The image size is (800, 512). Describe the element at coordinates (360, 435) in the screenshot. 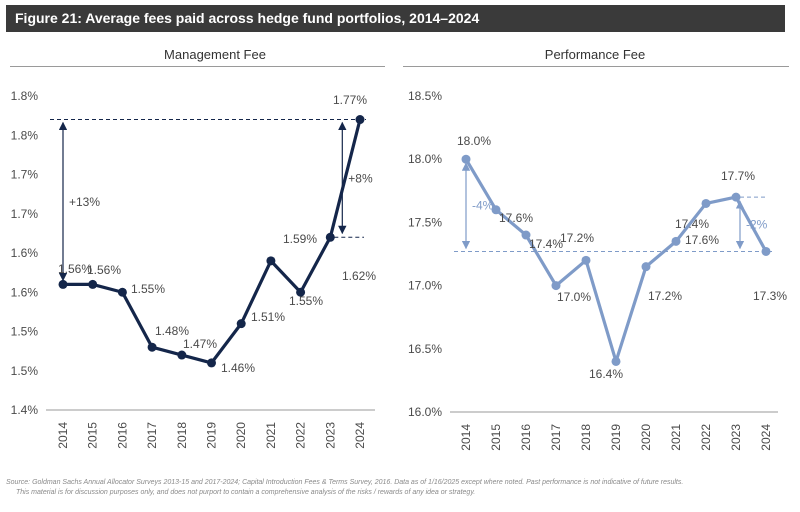

I see `management-x-tick-label: 2024` at that location.